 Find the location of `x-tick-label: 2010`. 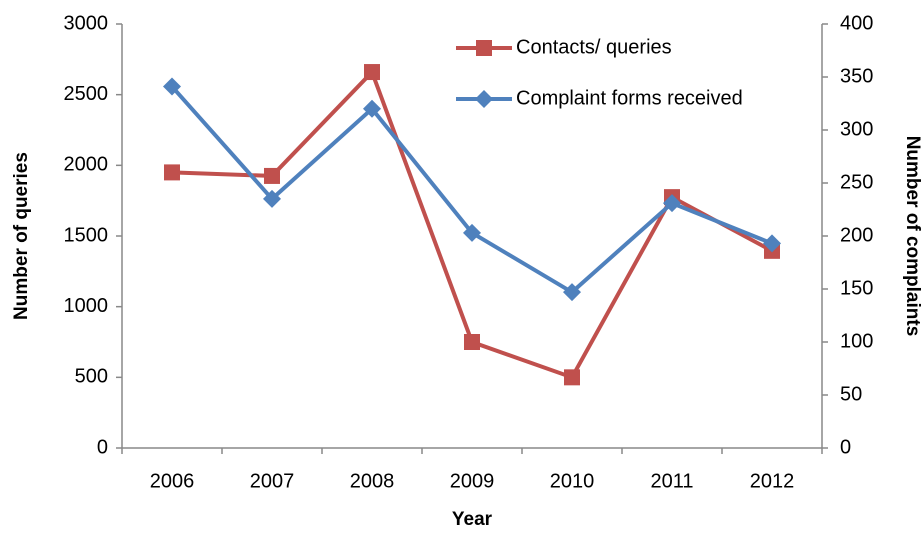

x-tick-label: 2010 is located at coordinates (572, 481).